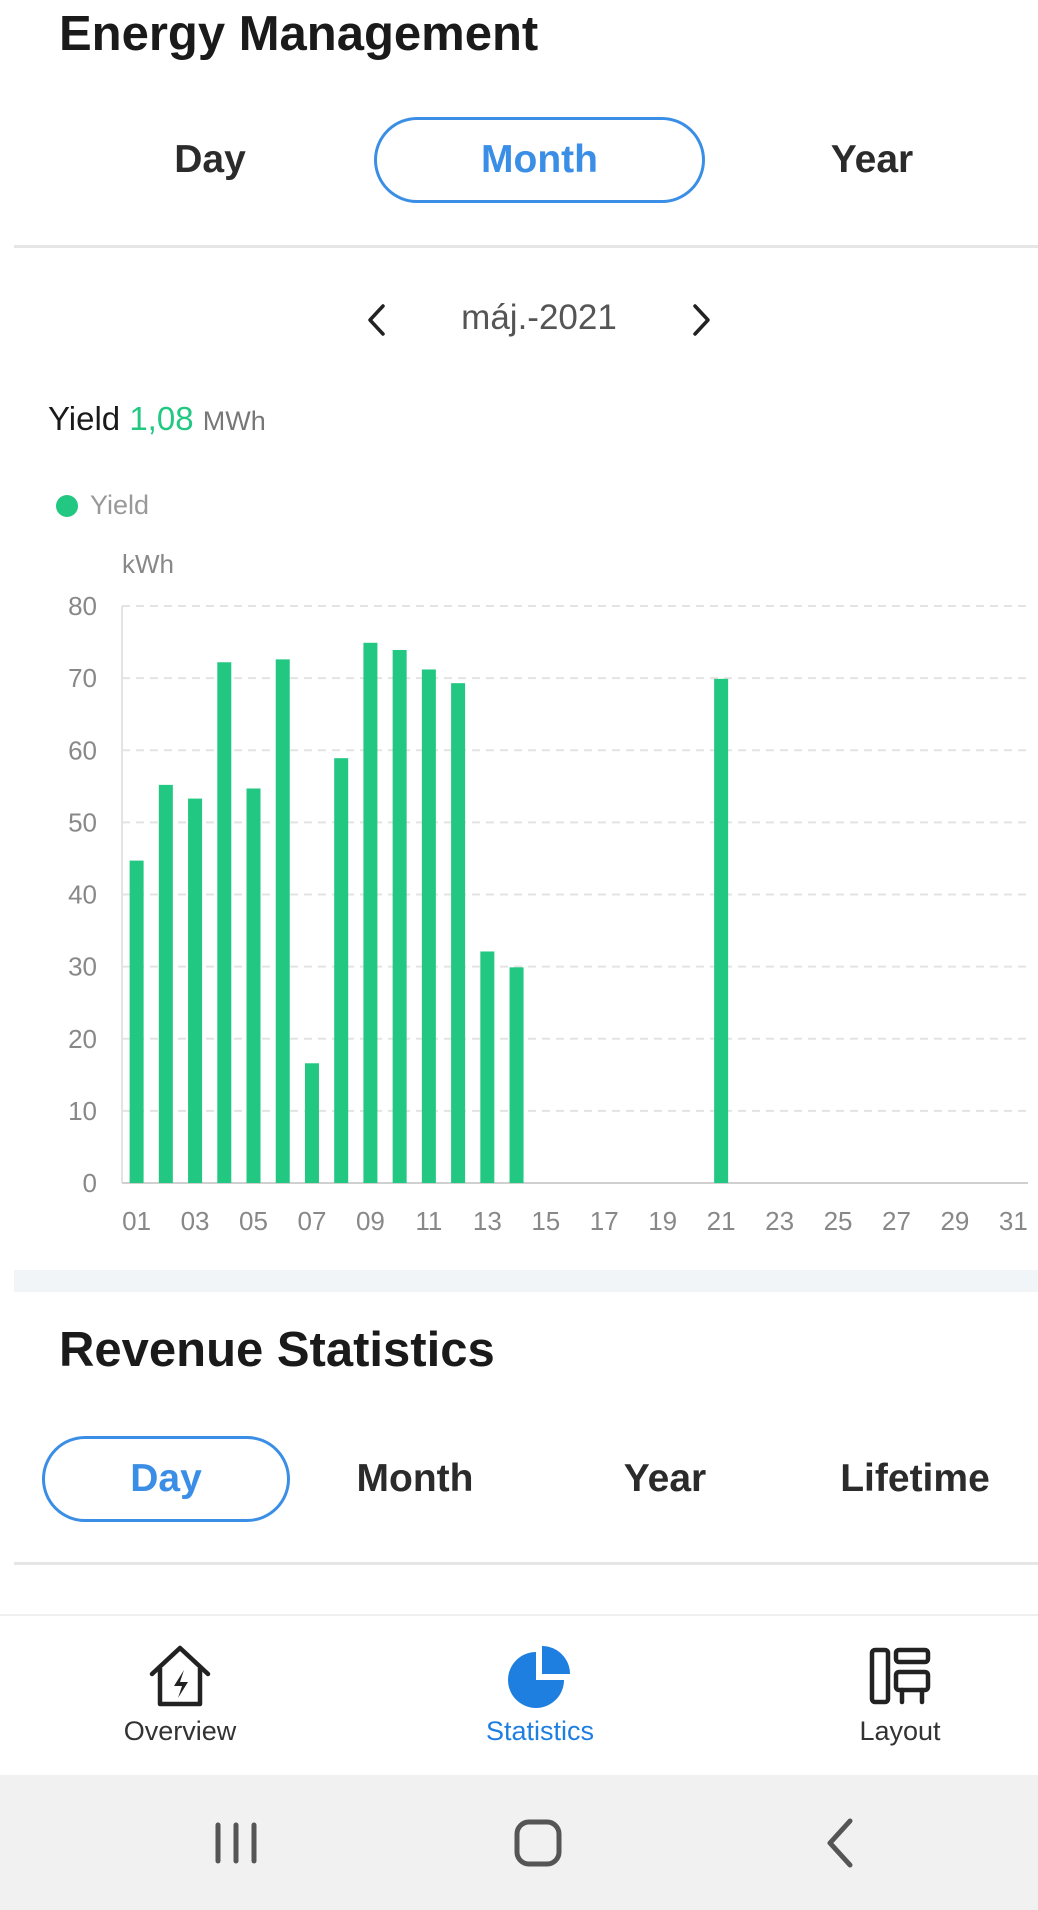 Image resolution: width=1038 pixels, height=1910 pixels. What do you see at coordinates (210, 159) in the screenshot?
I see `tab-day: Day` at bounding box center [210, 159].